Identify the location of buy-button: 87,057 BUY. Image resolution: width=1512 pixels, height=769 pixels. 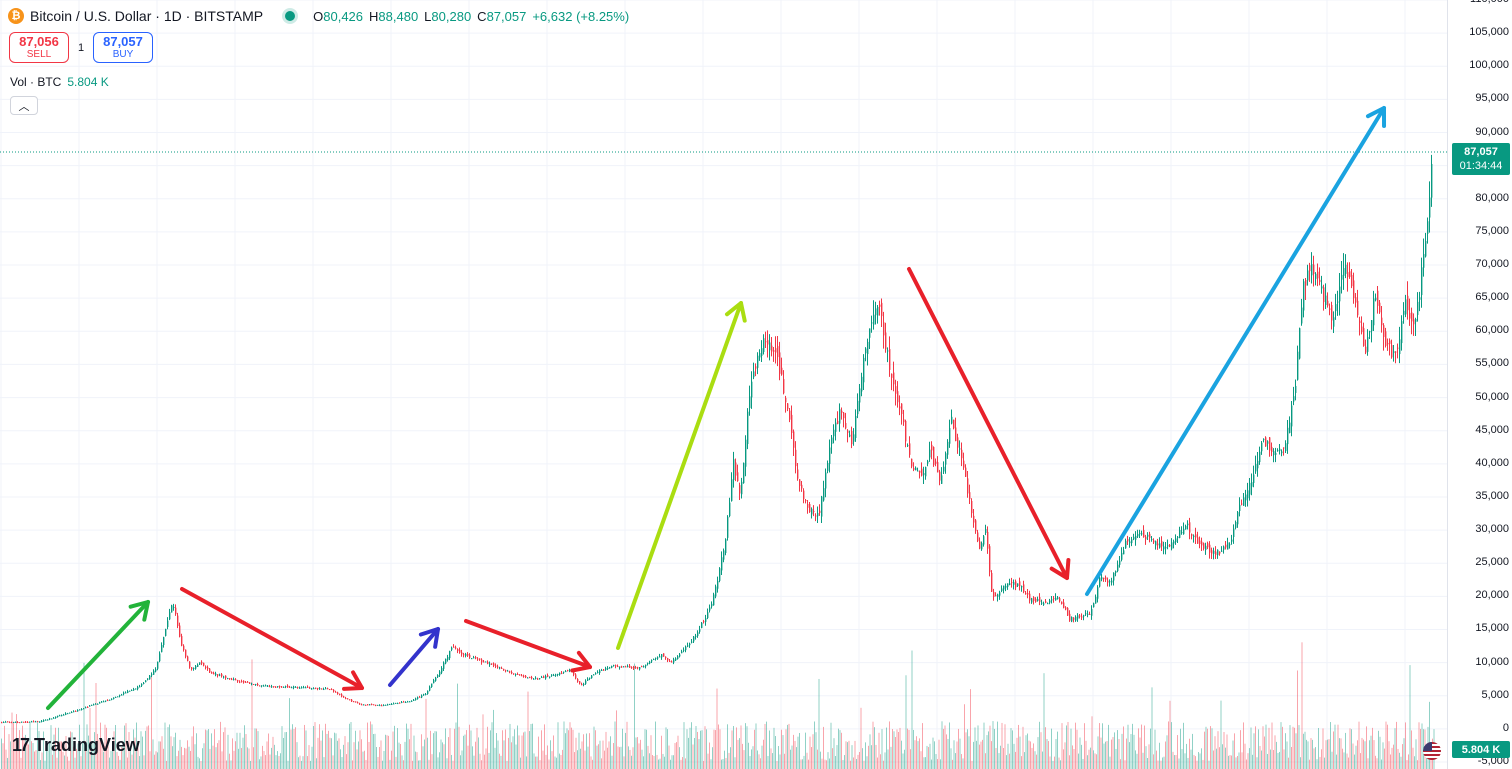
(123, 47).